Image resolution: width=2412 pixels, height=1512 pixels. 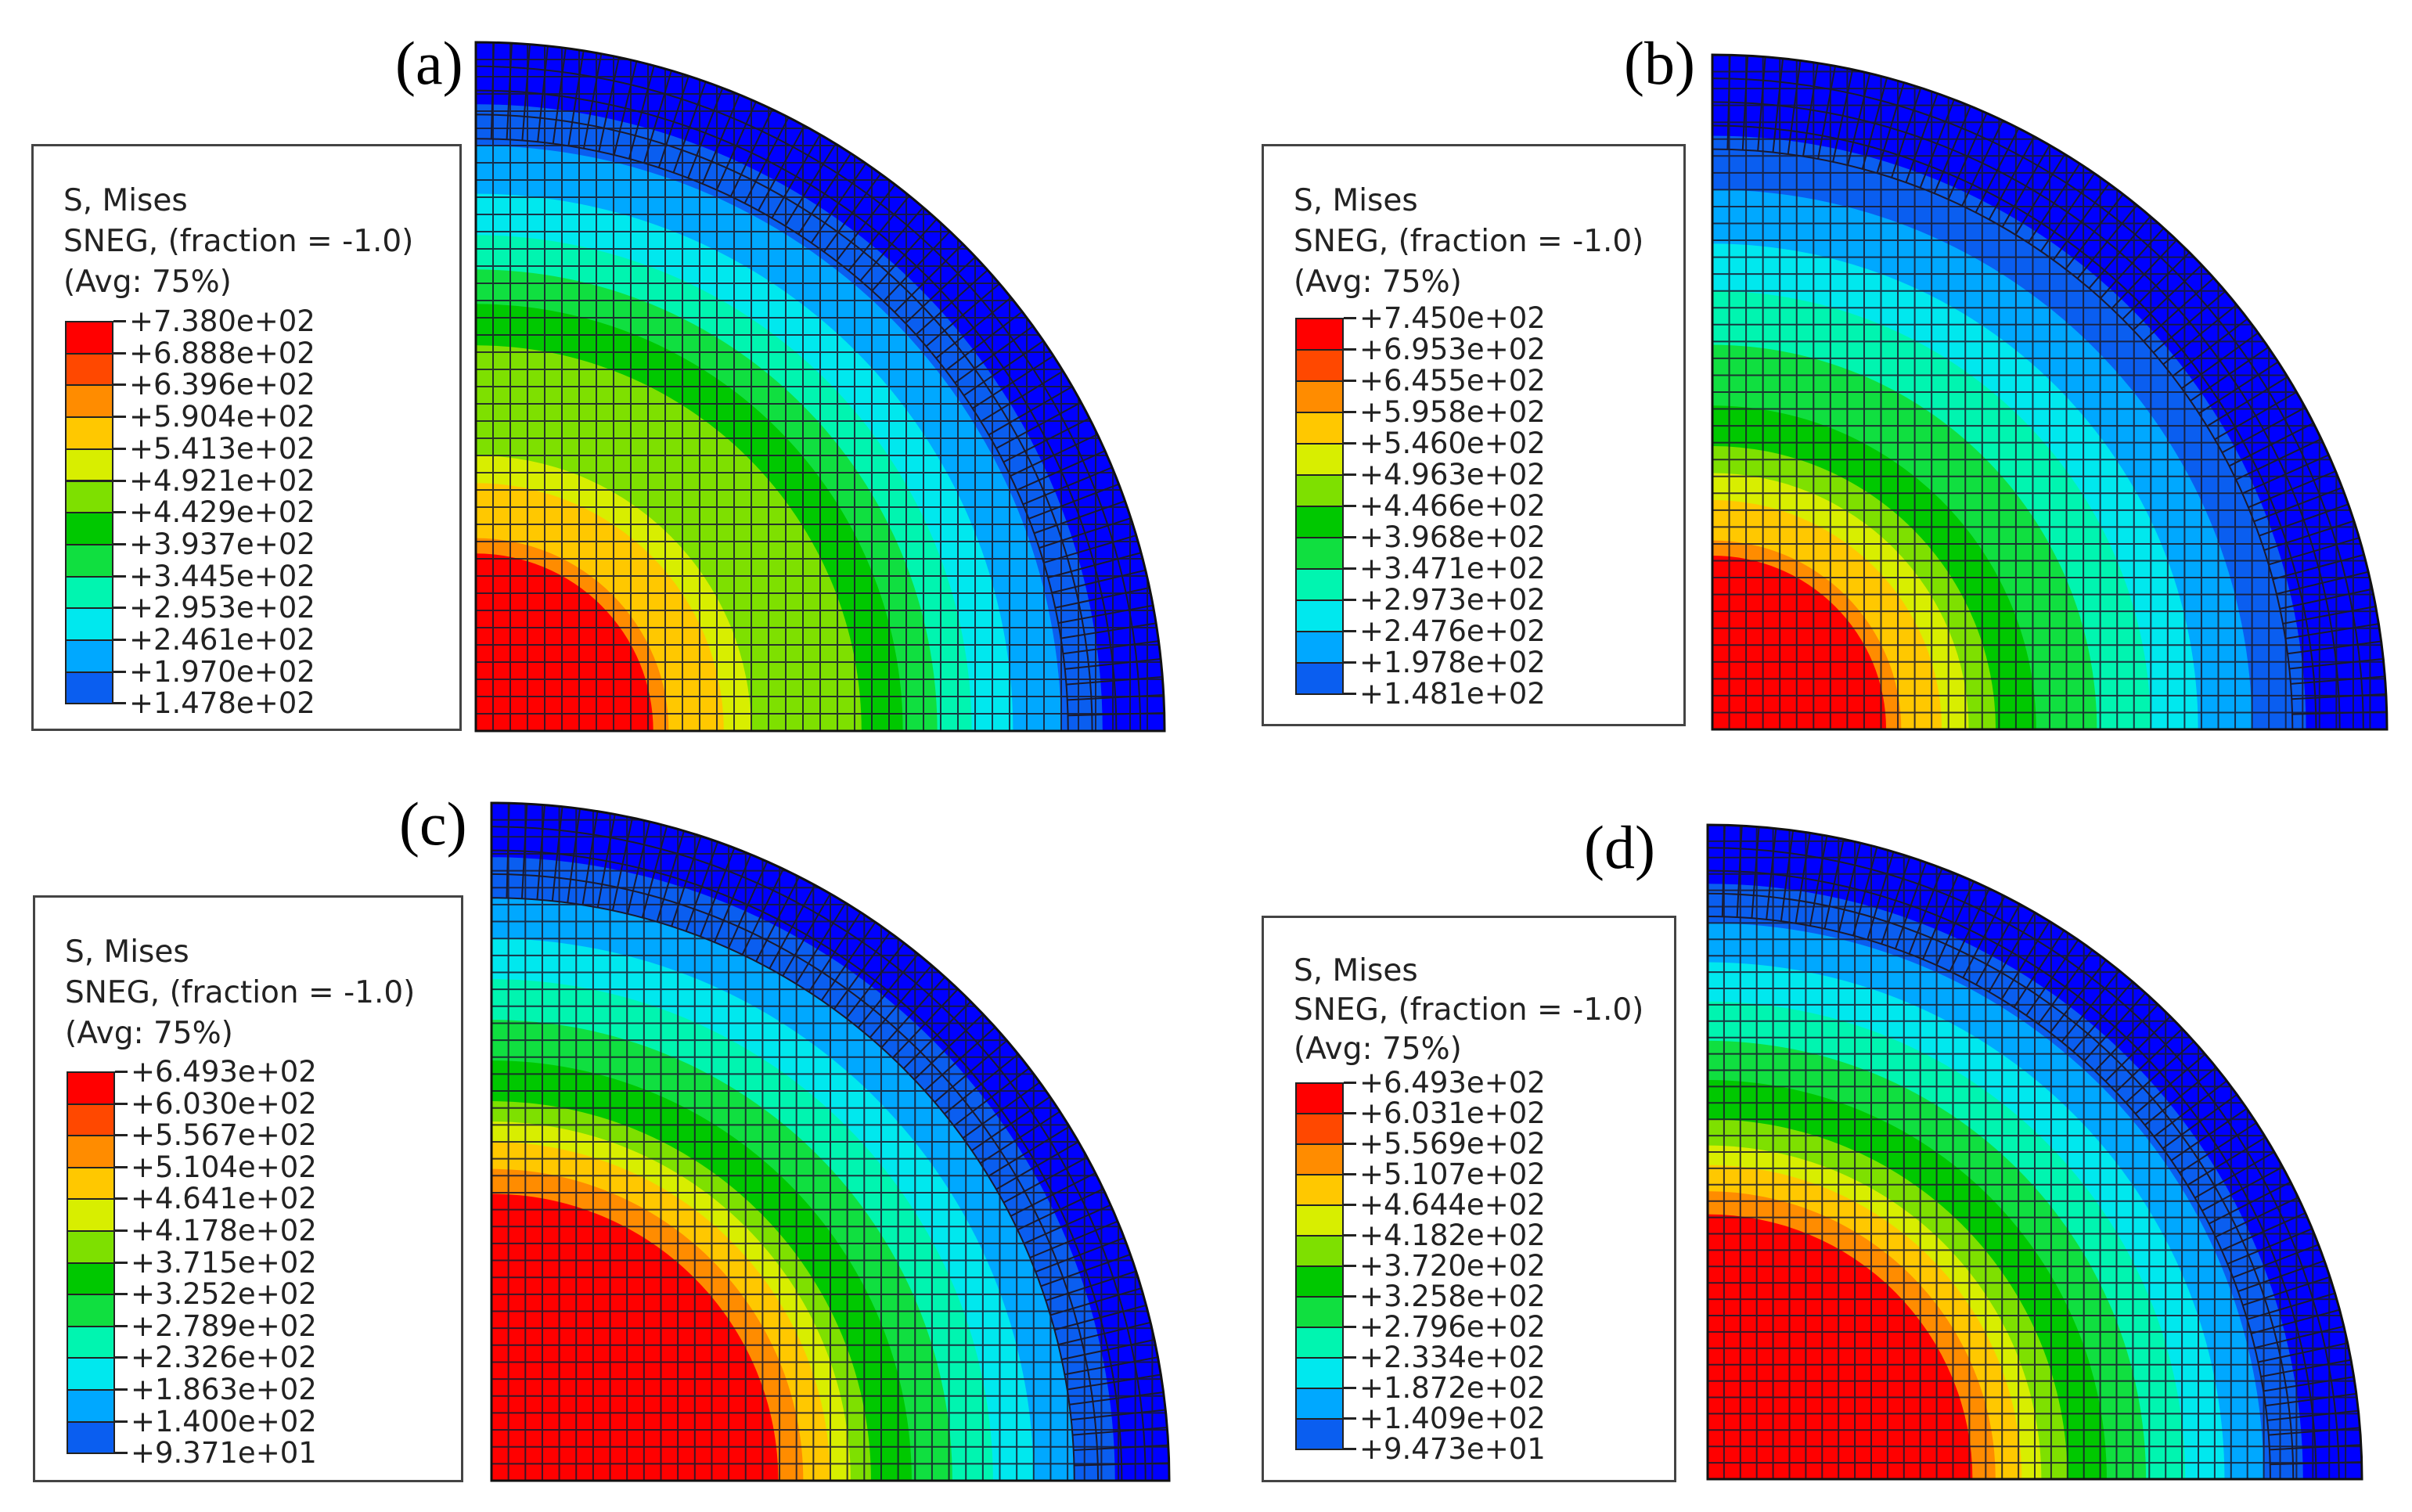 I want to click on legend-value: +3.445e+02, so click(x=222, y=576).